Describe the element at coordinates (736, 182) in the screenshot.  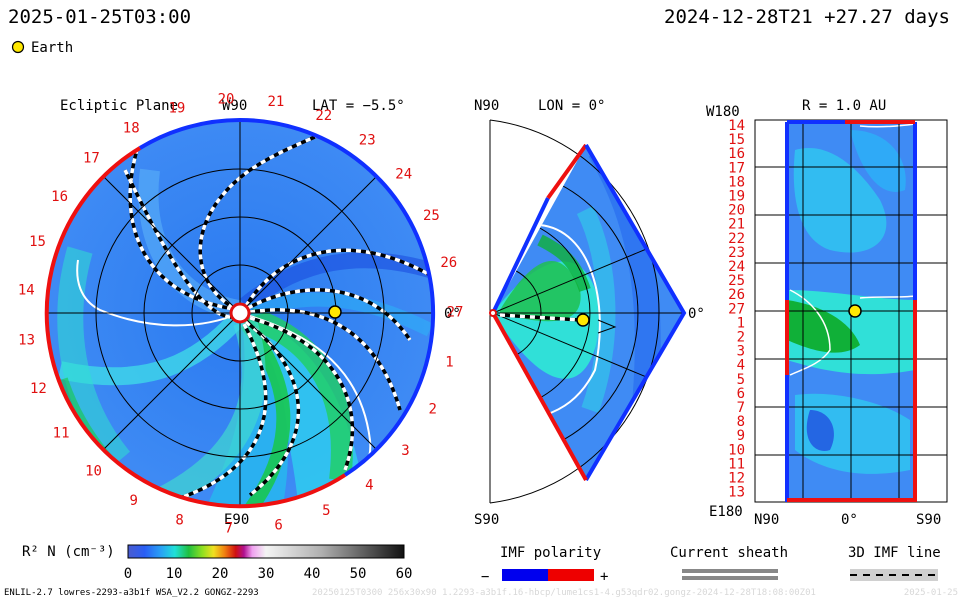
I see `map-row-label: 18` at that location.